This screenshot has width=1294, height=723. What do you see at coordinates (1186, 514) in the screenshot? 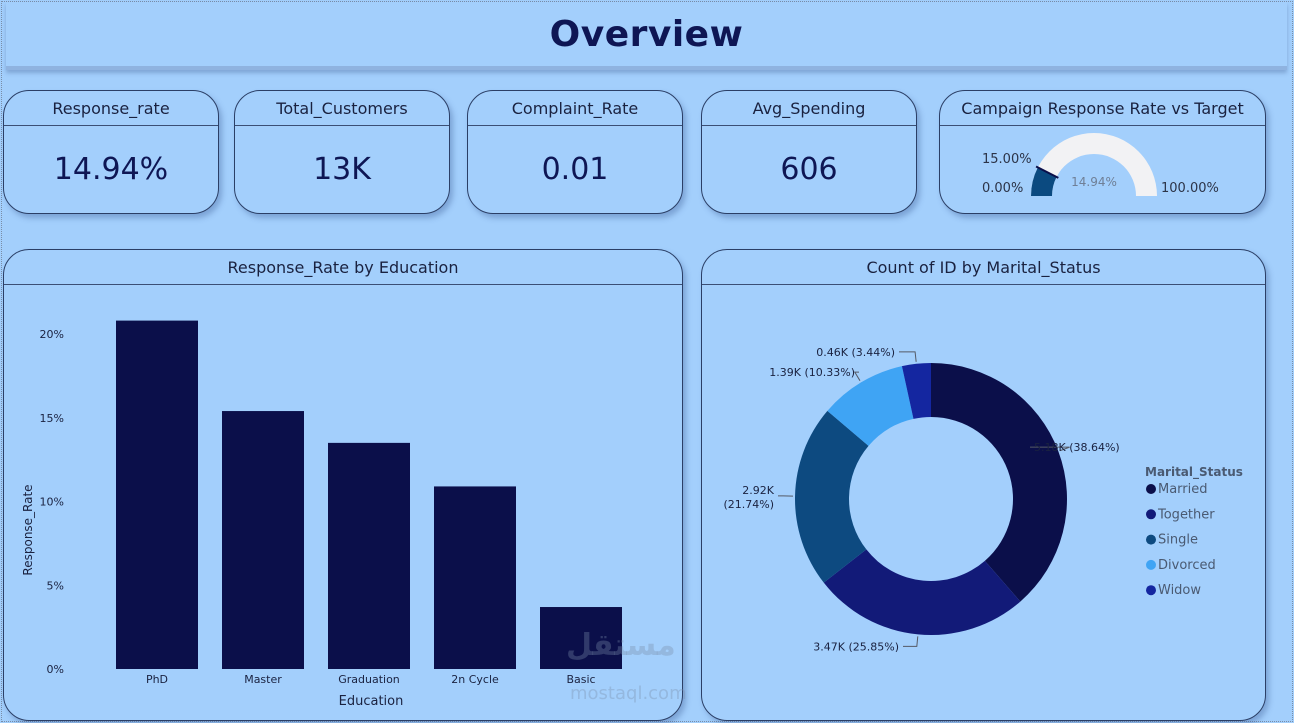
I see `legend-item-together: Together` at bounding box center [1186, 514].